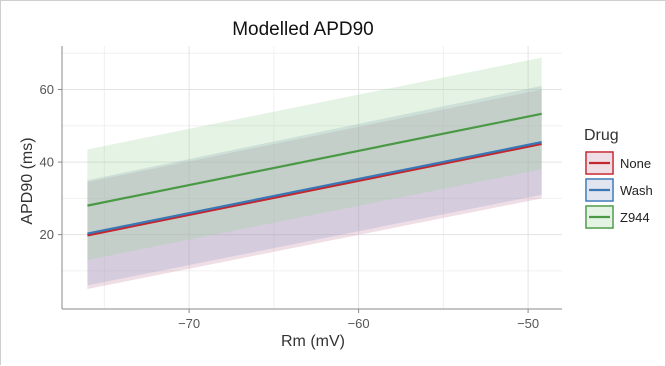  What do you see at coordinates (617, 217) in the screenshot?
I see `legend-item-z944: Z944` at bounding box center [617, 217].